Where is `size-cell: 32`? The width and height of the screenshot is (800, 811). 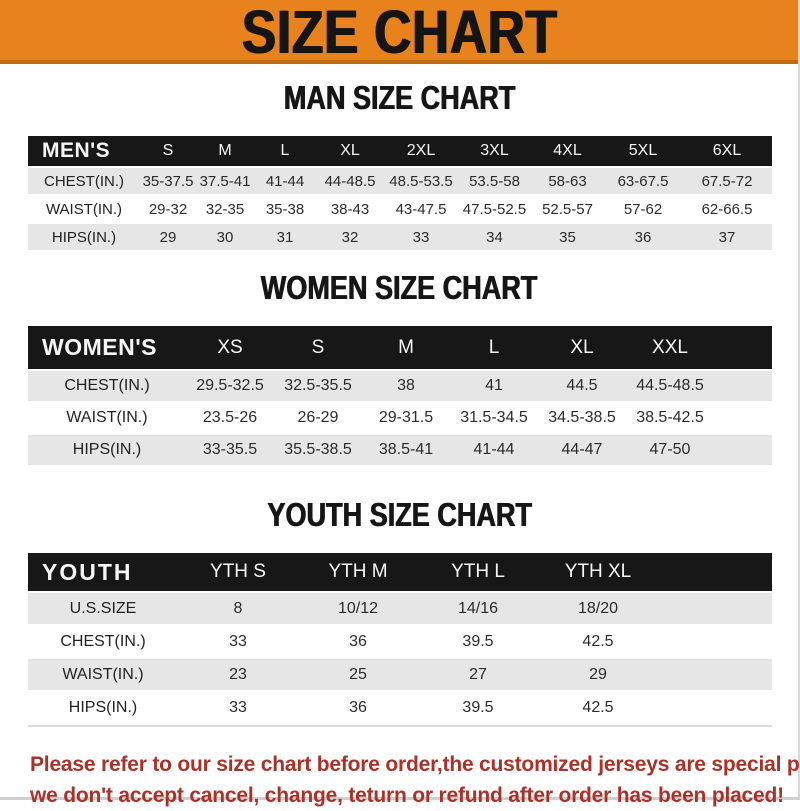 size-cell: 32 is located at coordinates (350, 237).